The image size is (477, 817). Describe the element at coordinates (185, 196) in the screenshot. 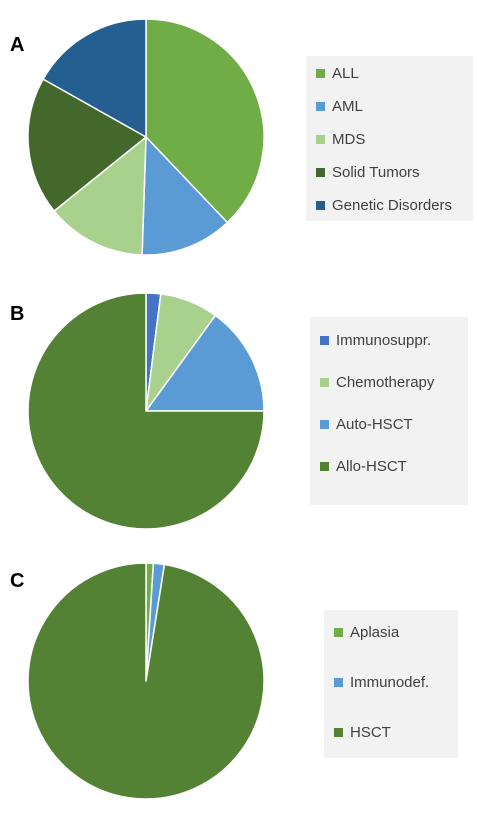

I see `pie-slice-aml` at that location.